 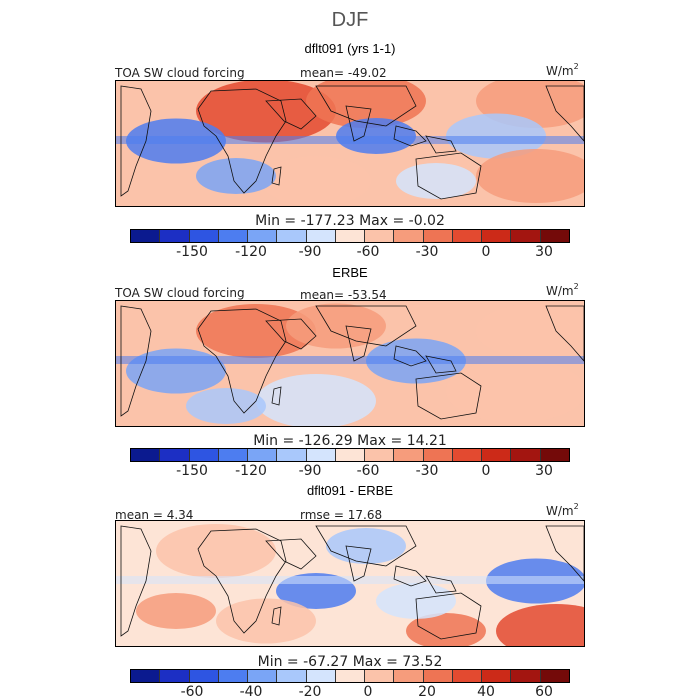 What do you see at coordinates (350, 272) in the screenshot?
I see `panel-2-title: ERBE` at bounding box center [350, 272].